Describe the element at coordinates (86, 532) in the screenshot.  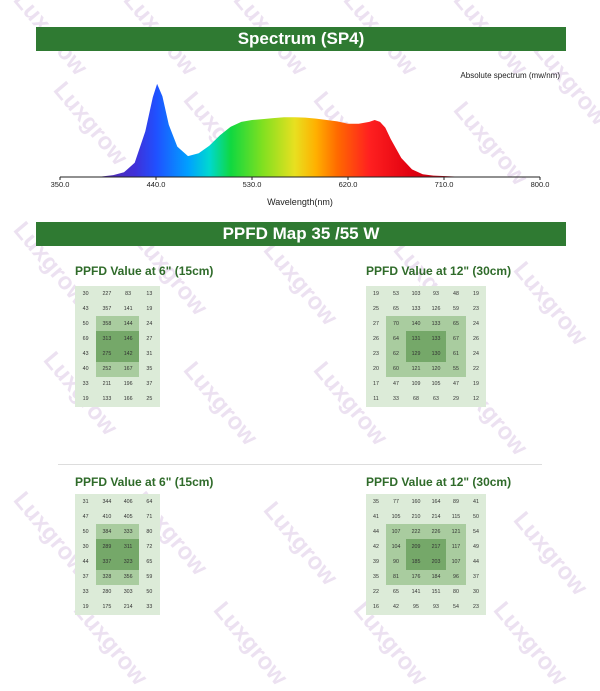
I see `ppfd-cell: 50` at that location.